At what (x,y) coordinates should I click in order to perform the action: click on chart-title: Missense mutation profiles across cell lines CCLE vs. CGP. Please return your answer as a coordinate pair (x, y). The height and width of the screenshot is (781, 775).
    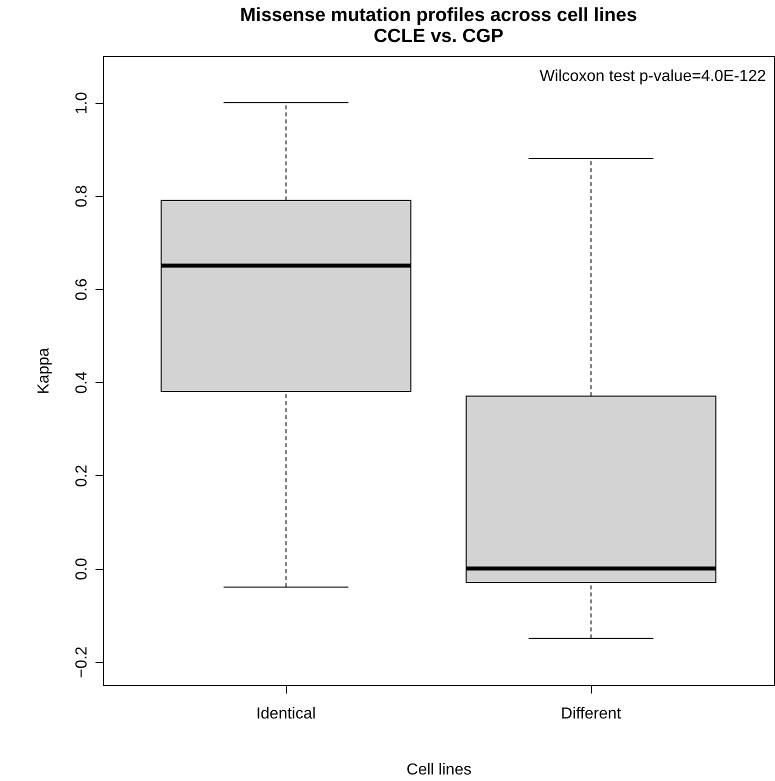
    Looking at the image, I should click on (439, 26).